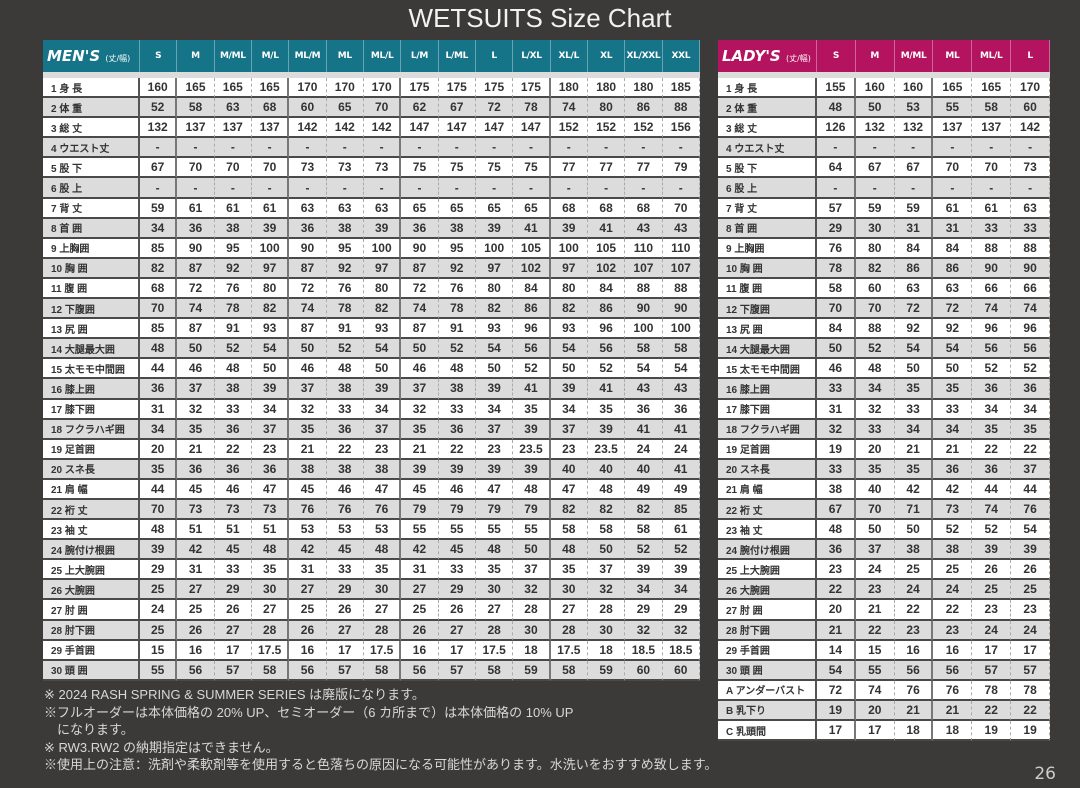  What do you see at coordinates (420, 630) in the screenshot?
I see `size-value: 26` at bounding box center [420, 630].